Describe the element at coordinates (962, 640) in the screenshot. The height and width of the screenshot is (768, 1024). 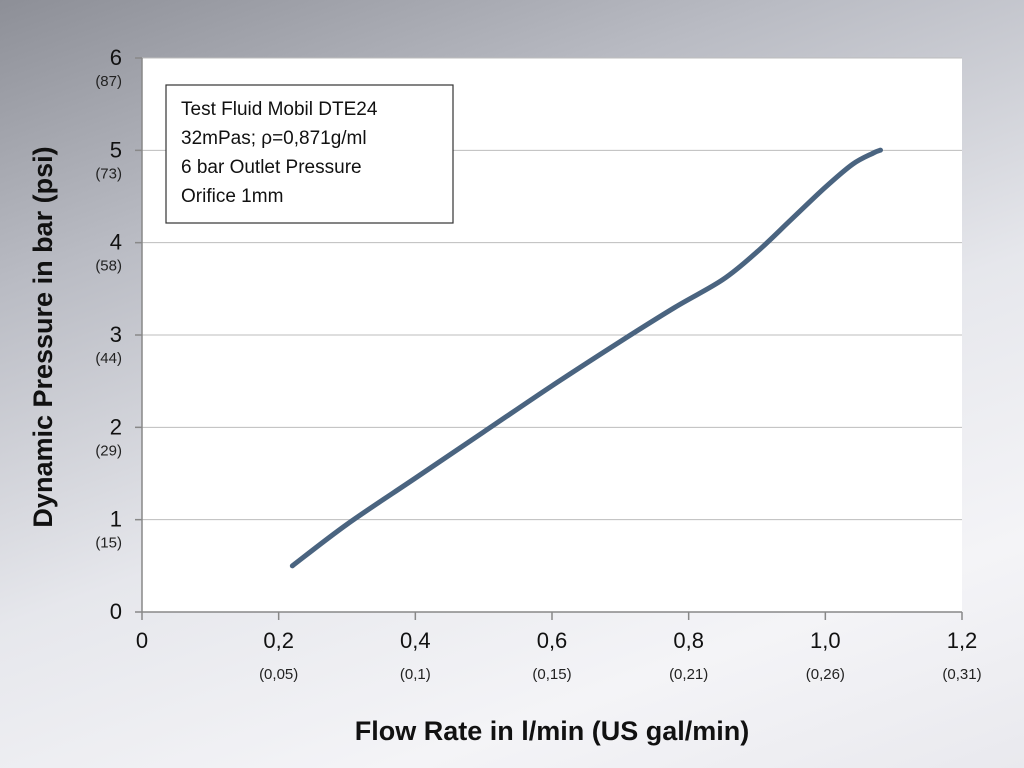
I see `x-tick-label-6: 1,2` at that location.